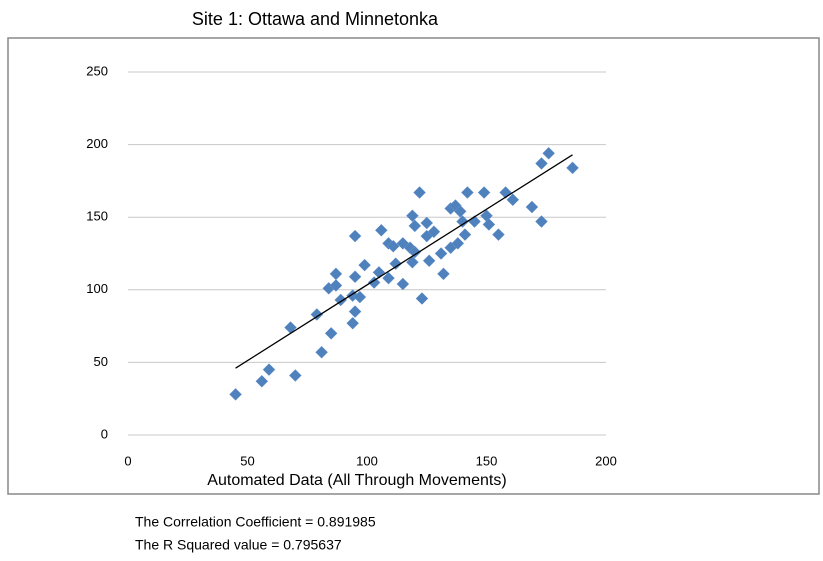 Image resolution: width=823 pixels, height=561 pixels. What do you see at coordinates (104, 433) in the screenshot?
I see `y-tick-label: 0` at bounding box center [104, 433].